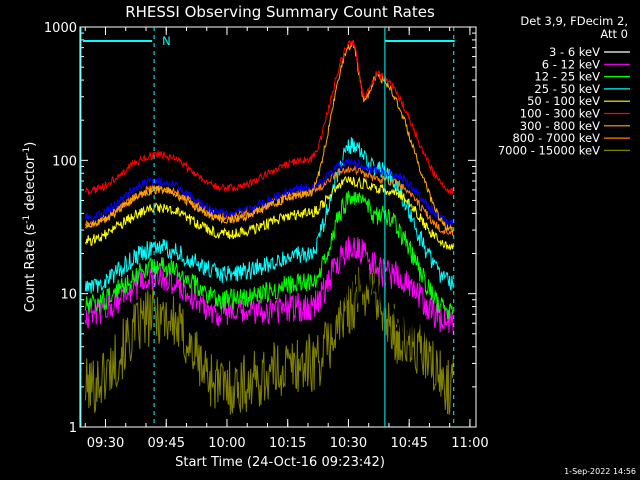 This screenshot has height=480, width=640. Describe the element at coordinates (560, 126) in the screenshot. I see `legend-label: 300 - 800 keV` at that location.